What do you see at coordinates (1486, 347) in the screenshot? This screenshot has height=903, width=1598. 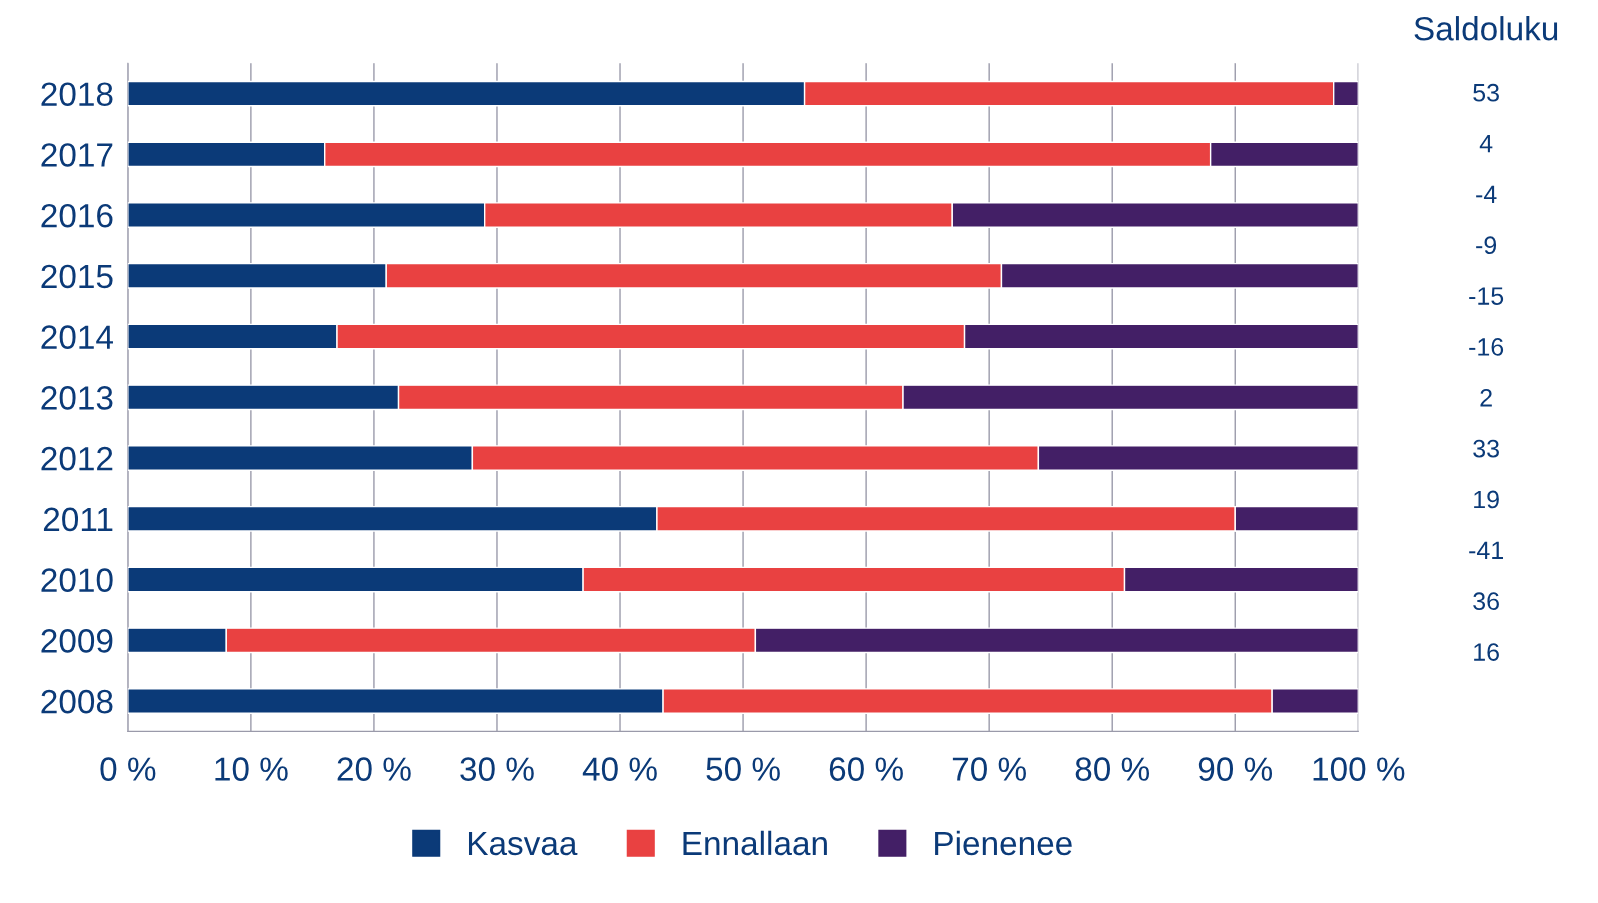 I see `text: -16` at bounding box center [1486, 347].